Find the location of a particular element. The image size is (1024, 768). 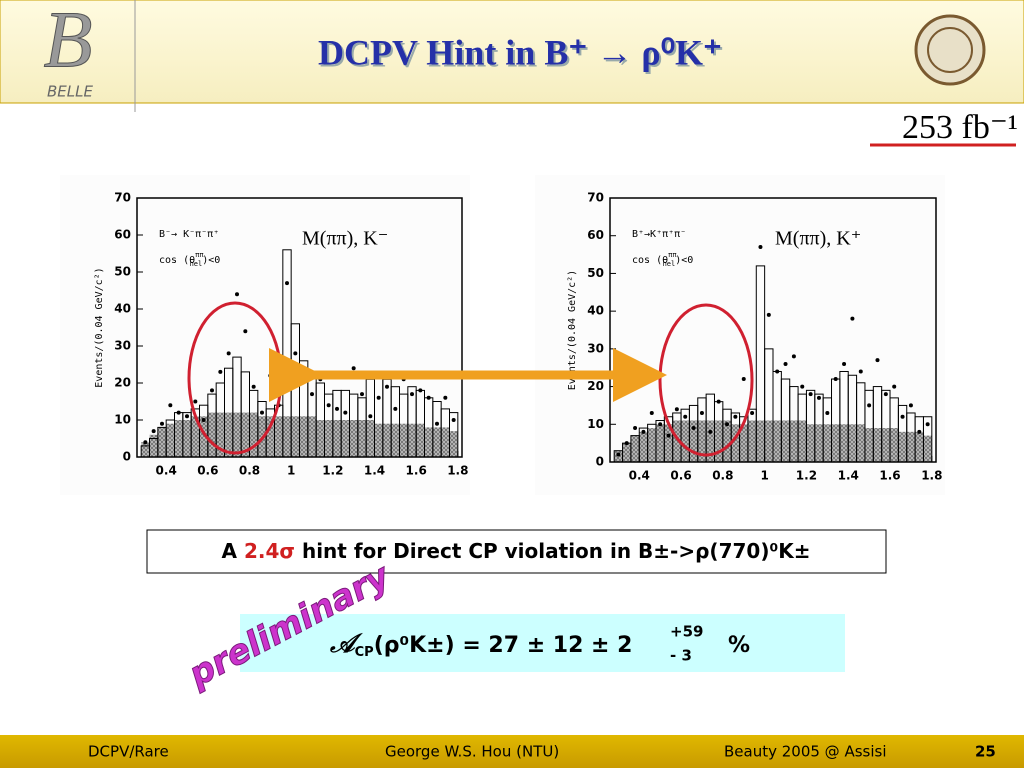

footer-center: George W.S. Hou (NTU) is located at coordinates (472, 752).